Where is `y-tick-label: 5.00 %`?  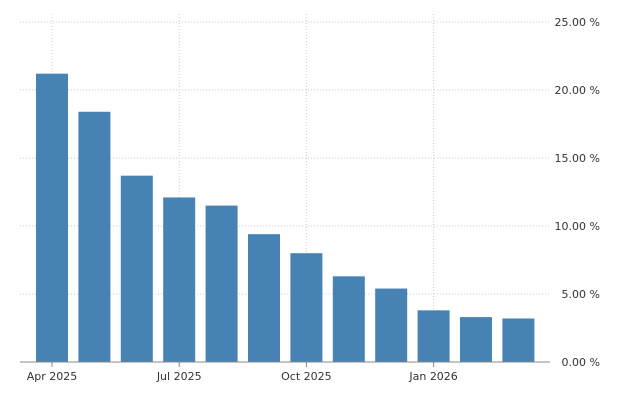
y-tick-label: 5.00 % is located at coordinates (581, 294).